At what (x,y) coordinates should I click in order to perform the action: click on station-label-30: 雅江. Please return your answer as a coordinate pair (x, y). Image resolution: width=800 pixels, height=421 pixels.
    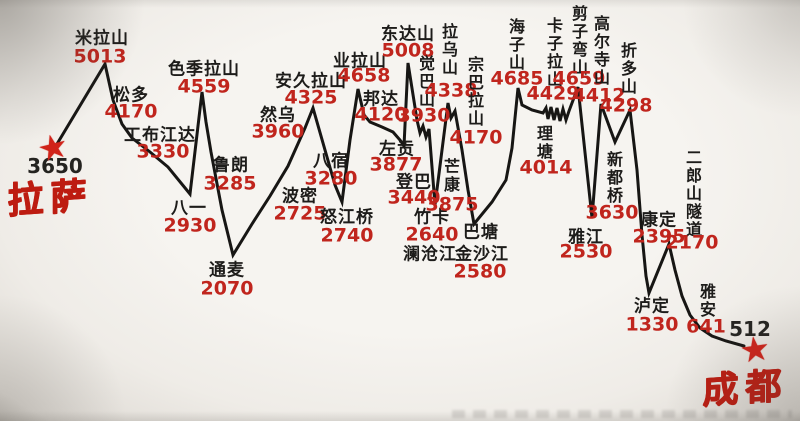
    Looking at the image, I should click on (586, 237).